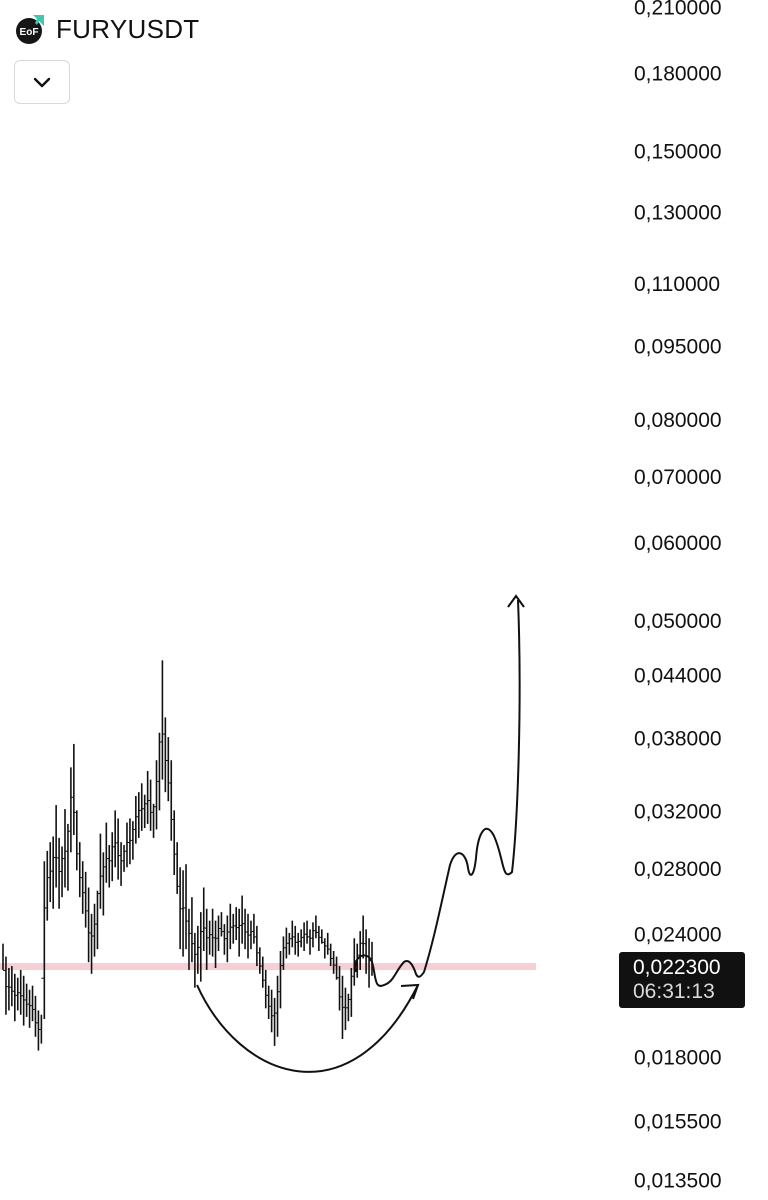 The height and width of the screenshot is (1200, 768). Describe the element at coordinates (678, 1122) in the screenshot. I see `y-tick-label: 0,015500` at that location.